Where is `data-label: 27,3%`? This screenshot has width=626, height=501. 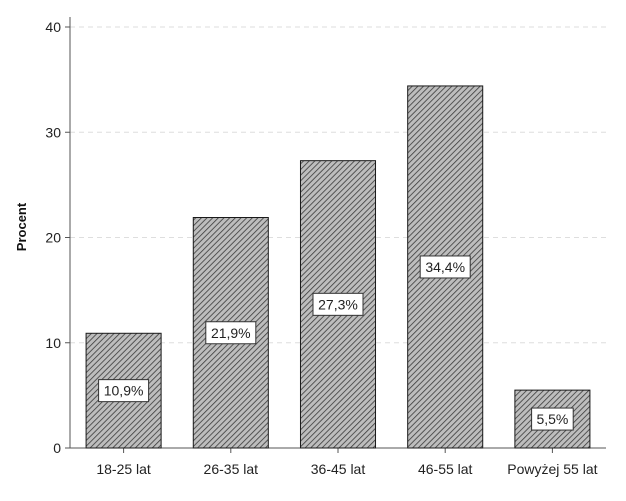 data-label: 27,3% is located at coordinates (338, 304).